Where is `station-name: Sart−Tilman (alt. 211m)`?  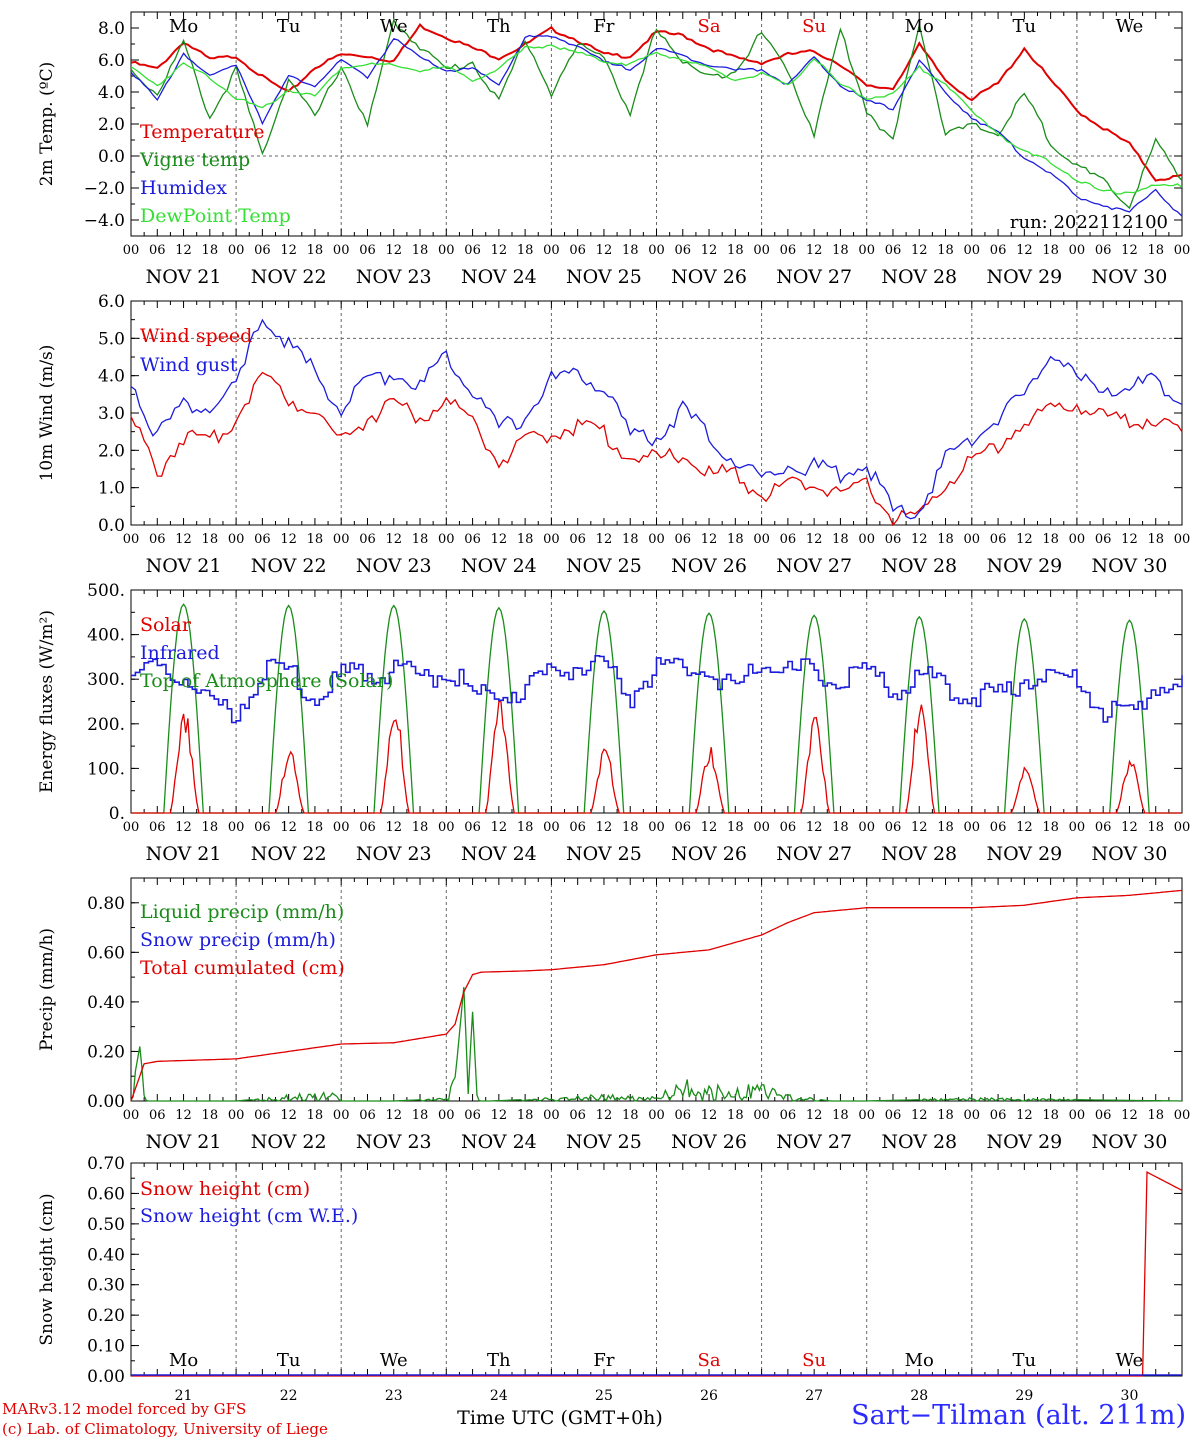
station-name: Sart−Tilman (alt. 211m) is located at coordinates (1018, 1415).